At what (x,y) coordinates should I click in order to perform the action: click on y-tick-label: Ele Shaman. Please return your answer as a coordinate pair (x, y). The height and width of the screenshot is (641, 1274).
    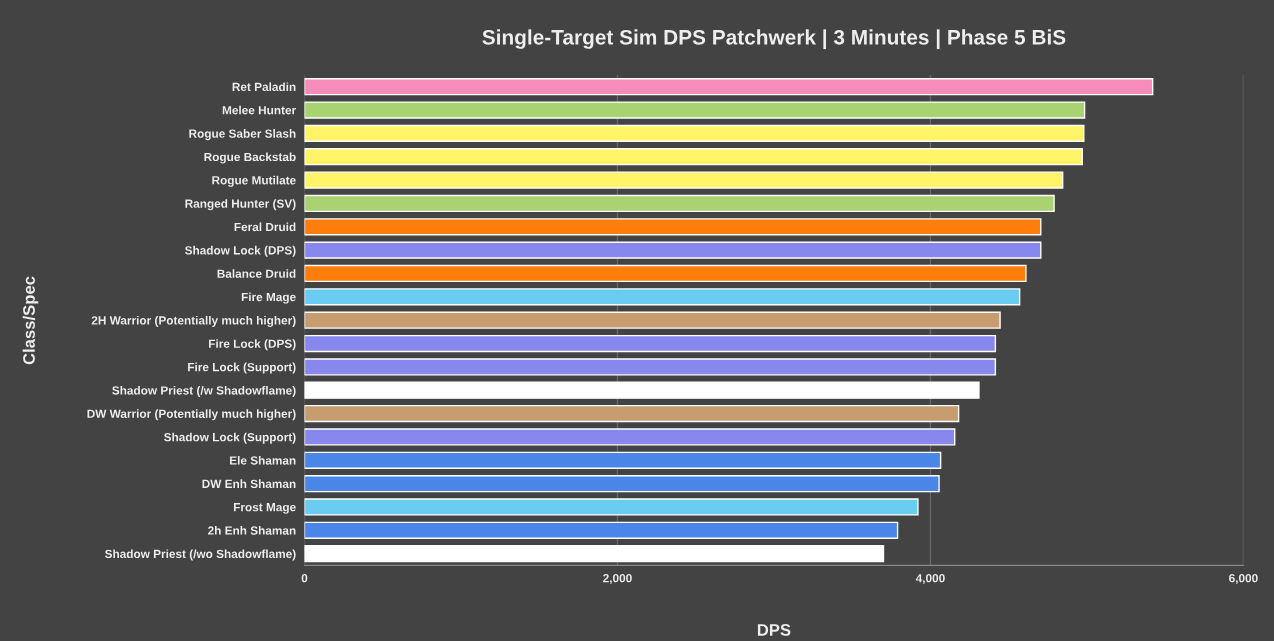
    Looking at the image, I should click on (263, 460).